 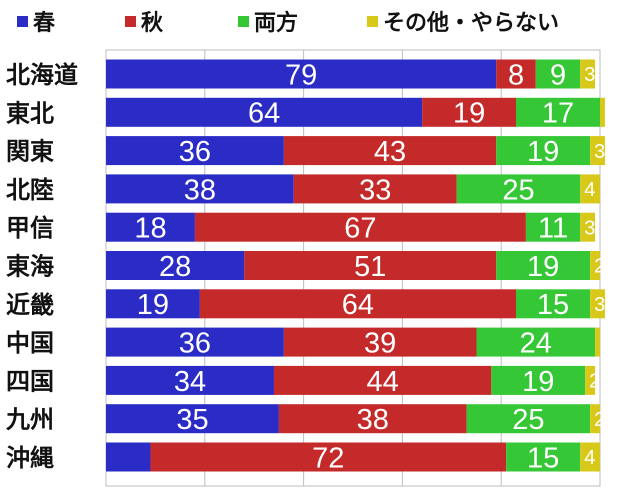 I want to click on category-label: 東北, so click(x=30, y=113).